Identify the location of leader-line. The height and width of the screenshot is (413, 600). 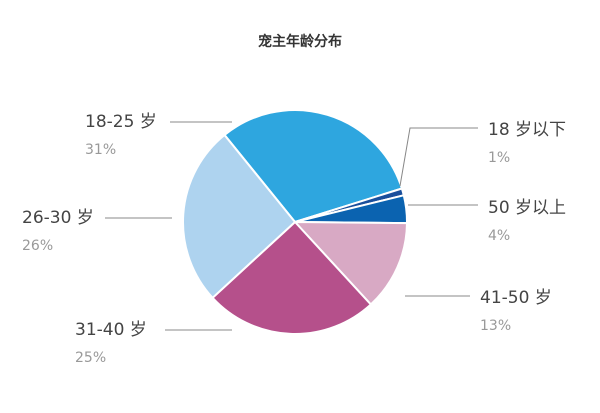
(438, 157).